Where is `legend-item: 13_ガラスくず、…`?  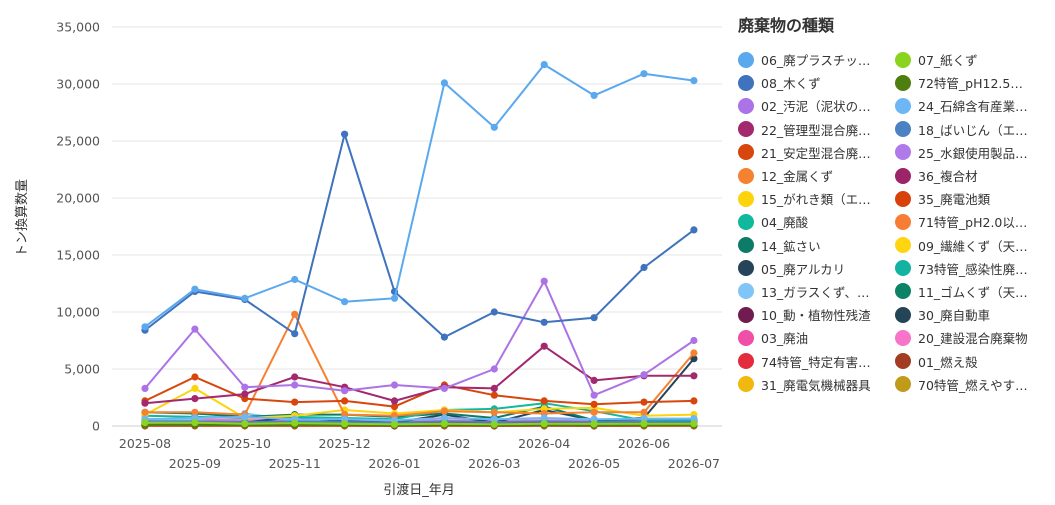 legend-item: 13_ガラスくず、… is located at coordinates (815, 291).